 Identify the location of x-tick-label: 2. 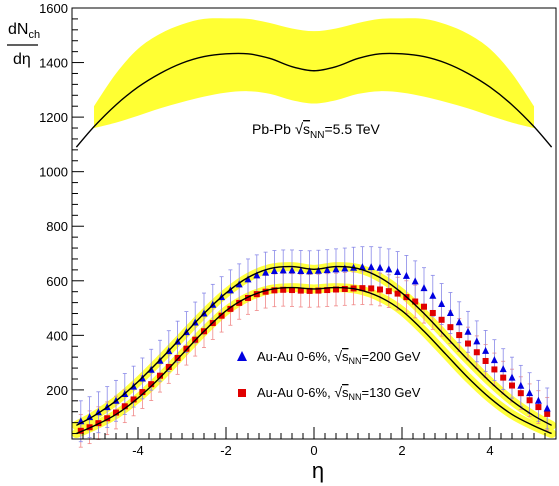
(401, 450).